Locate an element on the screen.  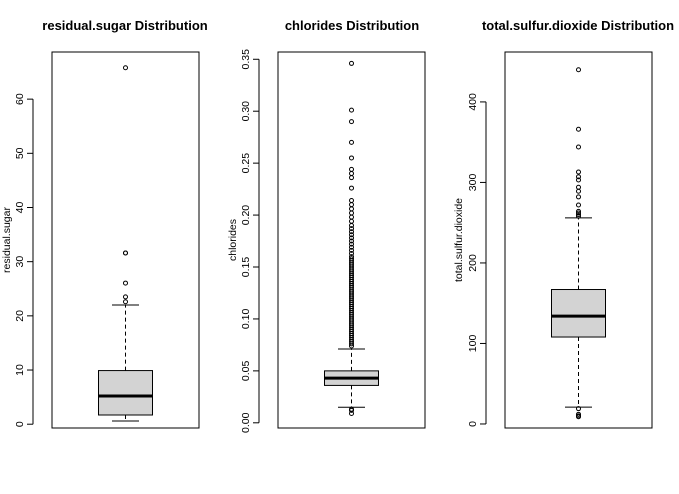
y-tick-label: 0.35 is located at coordinates (246, 59).